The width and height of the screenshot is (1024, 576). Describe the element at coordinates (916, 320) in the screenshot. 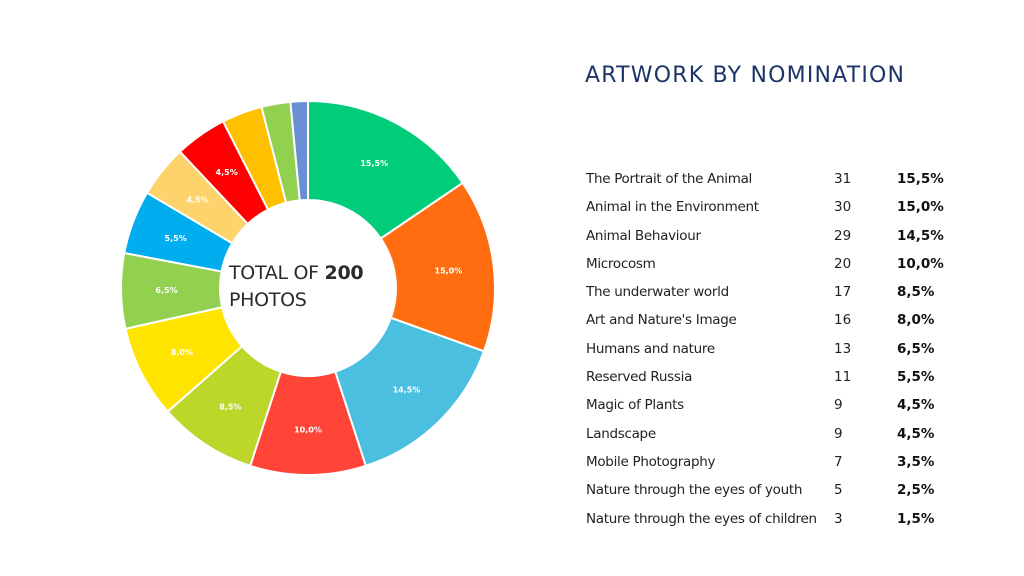

I see `nomination-percentage: 8,0%` at that location.